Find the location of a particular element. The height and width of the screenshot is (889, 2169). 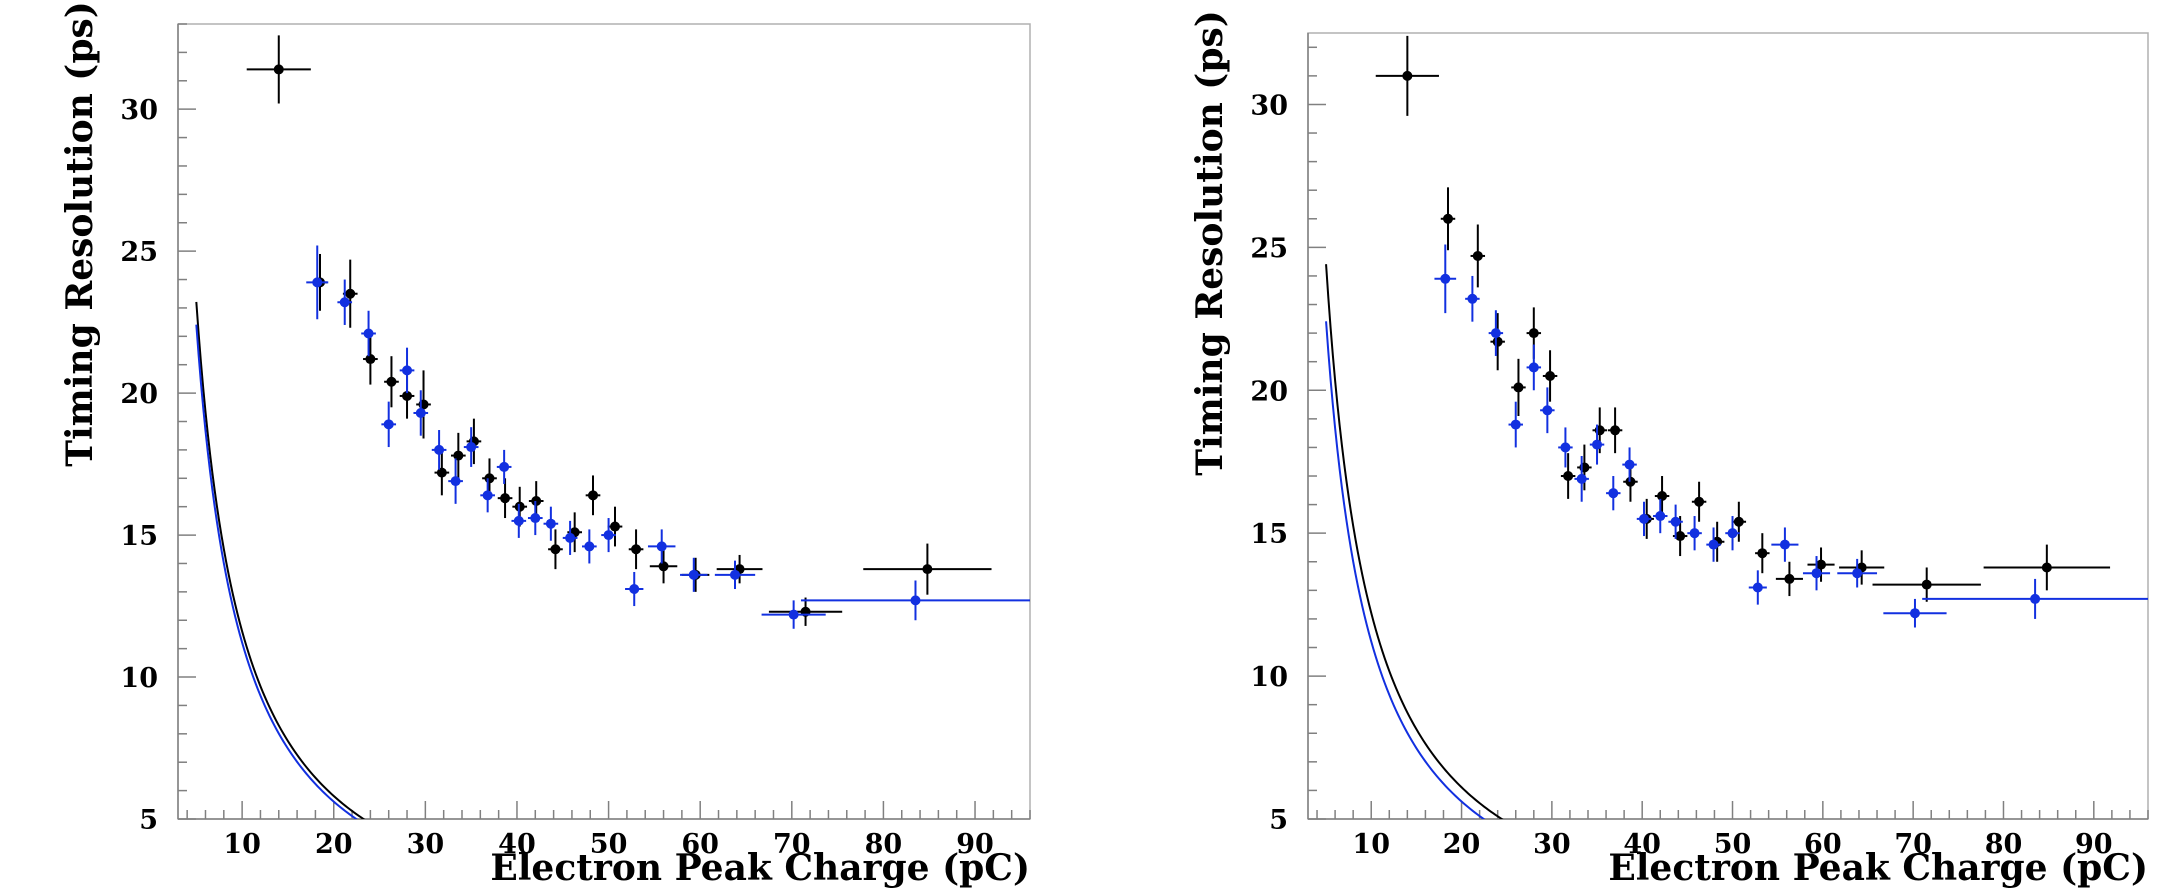

x-tick-label: 20 is located at coordinates (1462, 844).